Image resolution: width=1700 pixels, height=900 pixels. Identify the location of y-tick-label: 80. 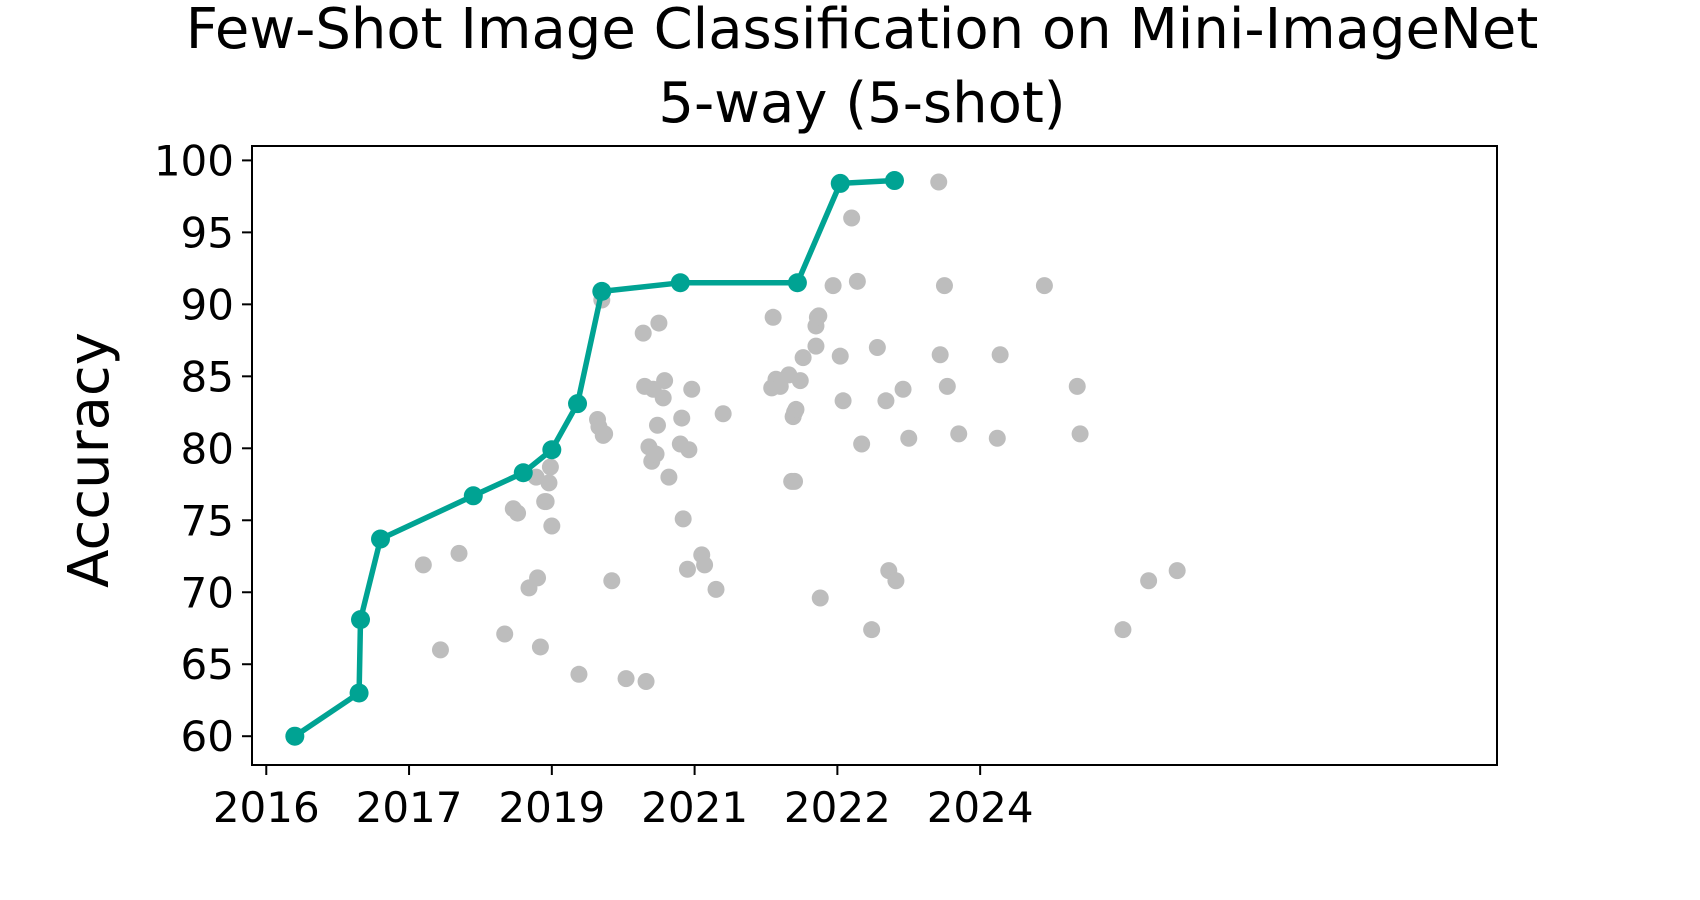
(207, 448).